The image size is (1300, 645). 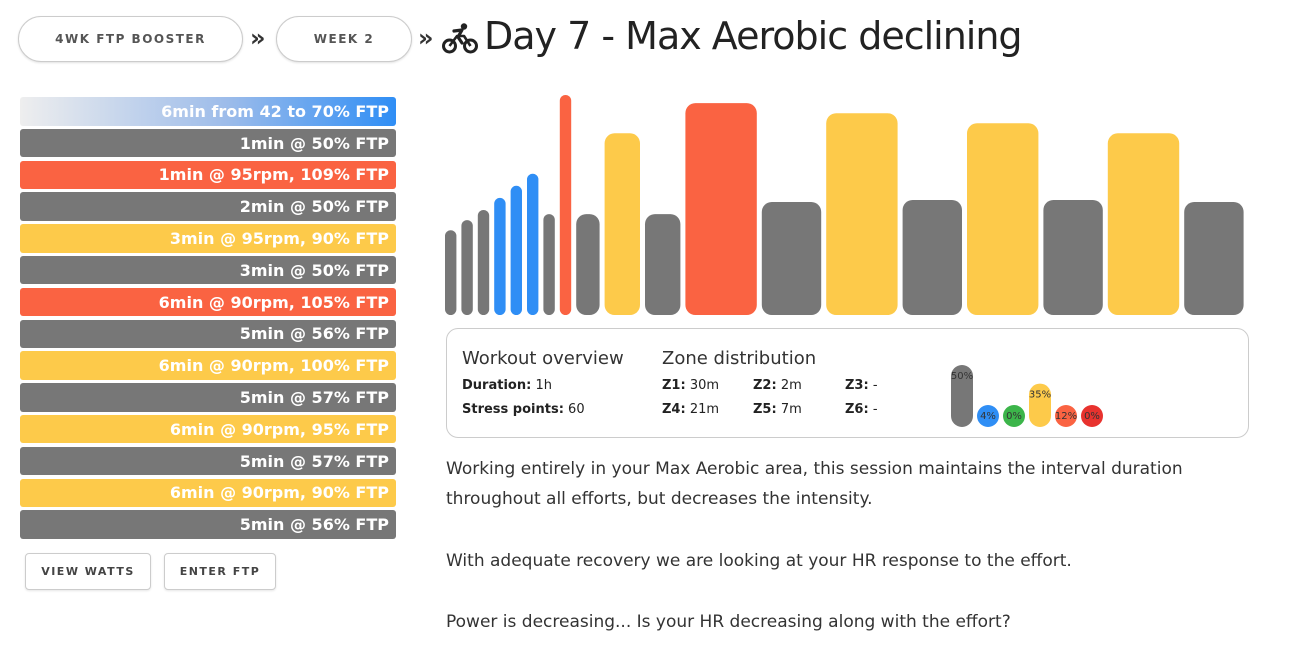 What do you see at coordinates (1027, 396) in the screenshot?
I see `zone-distribution-chart: 50% 4% 0% 35% 12% 0%` at bounding box center [1027, 396].